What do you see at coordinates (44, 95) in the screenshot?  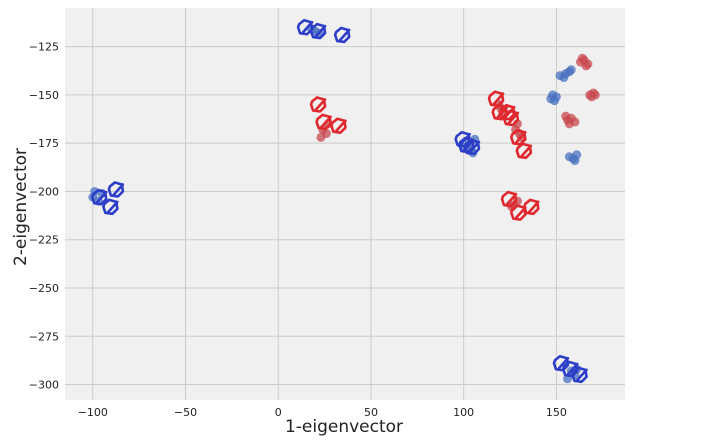 I see `y-tick-label: −150` at bounding box center [44, 95].